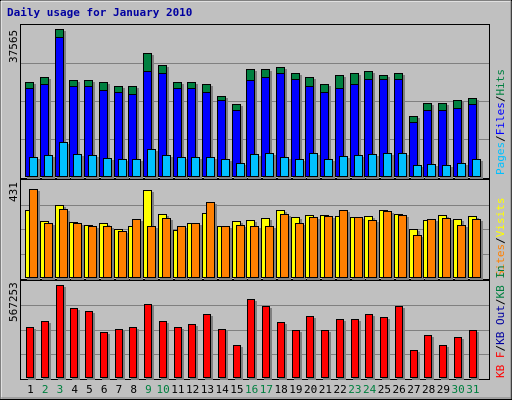  What do you see at coordinates (13, 46) in the screenshot?
I see `y-axis-max-hits: 37565` at bounding box center [13, 46].